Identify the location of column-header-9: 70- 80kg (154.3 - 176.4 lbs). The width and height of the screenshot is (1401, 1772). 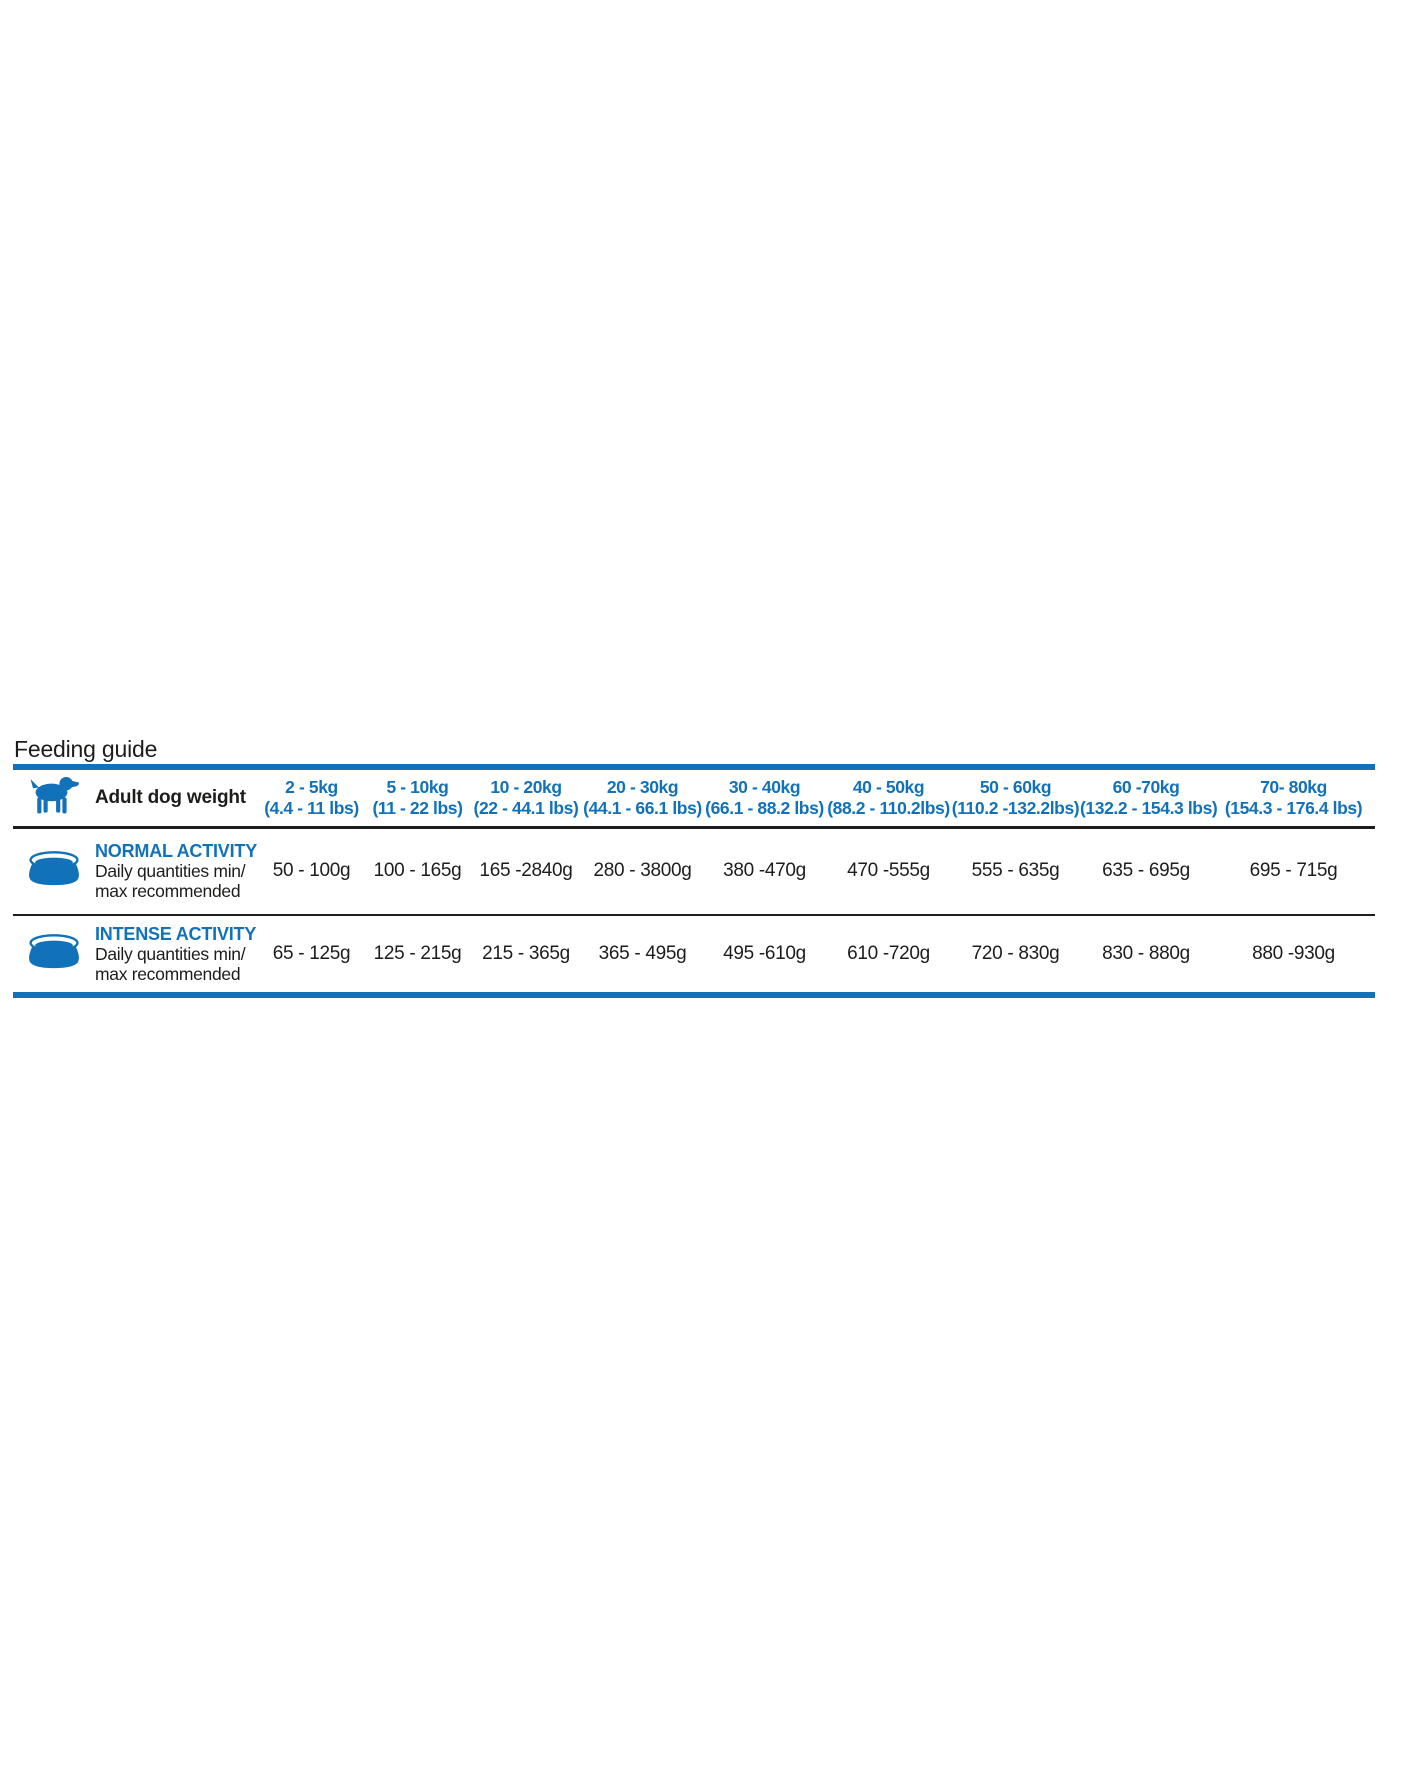
(1293, 798).